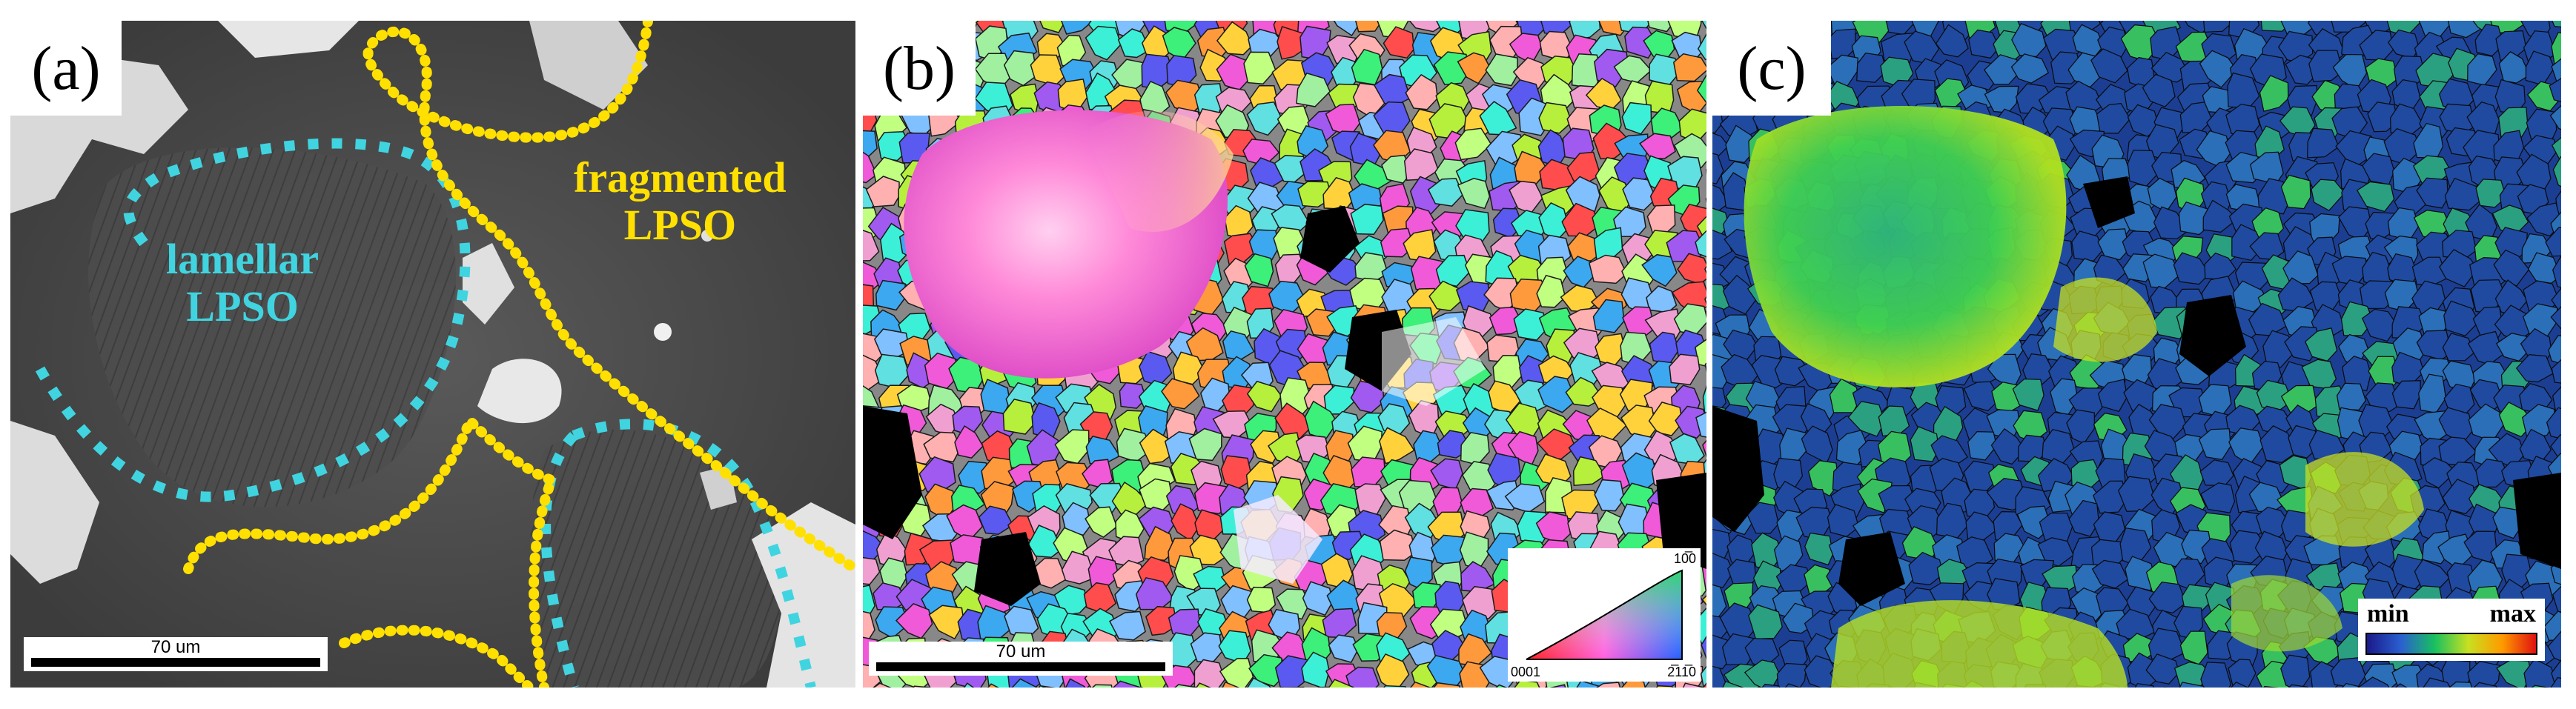 The width and height of the screenshot is (2576, 709). I want to click on panel-c-label-box: (c), so click(1771, 68).